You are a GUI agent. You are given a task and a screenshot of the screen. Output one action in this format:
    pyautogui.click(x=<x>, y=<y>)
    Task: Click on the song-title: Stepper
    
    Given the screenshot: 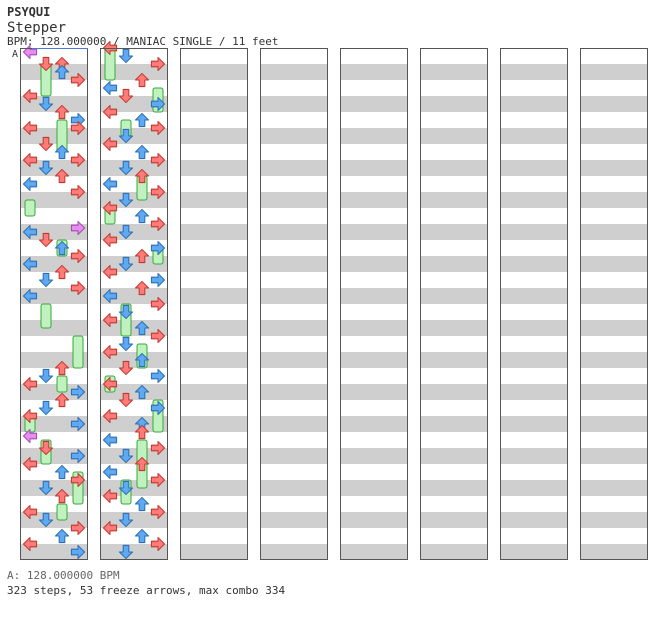 What is the action you would take?
    pyautogui.click(x=37, y=28)
    